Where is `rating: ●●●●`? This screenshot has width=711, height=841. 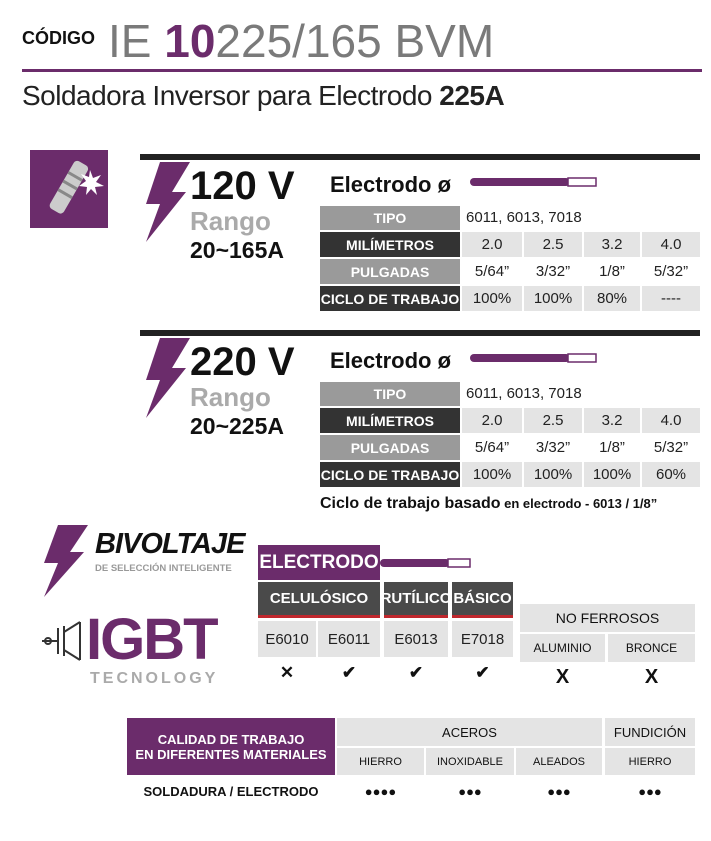 rating: ●●●● is located at coordinates (380, 791).